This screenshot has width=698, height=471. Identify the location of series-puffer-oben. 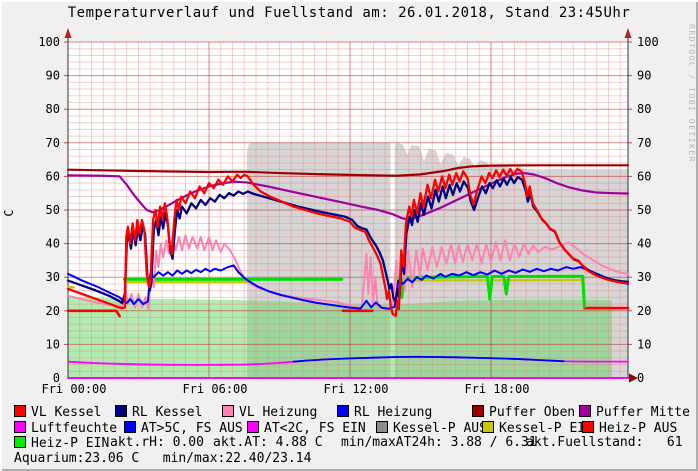
(348, 170).